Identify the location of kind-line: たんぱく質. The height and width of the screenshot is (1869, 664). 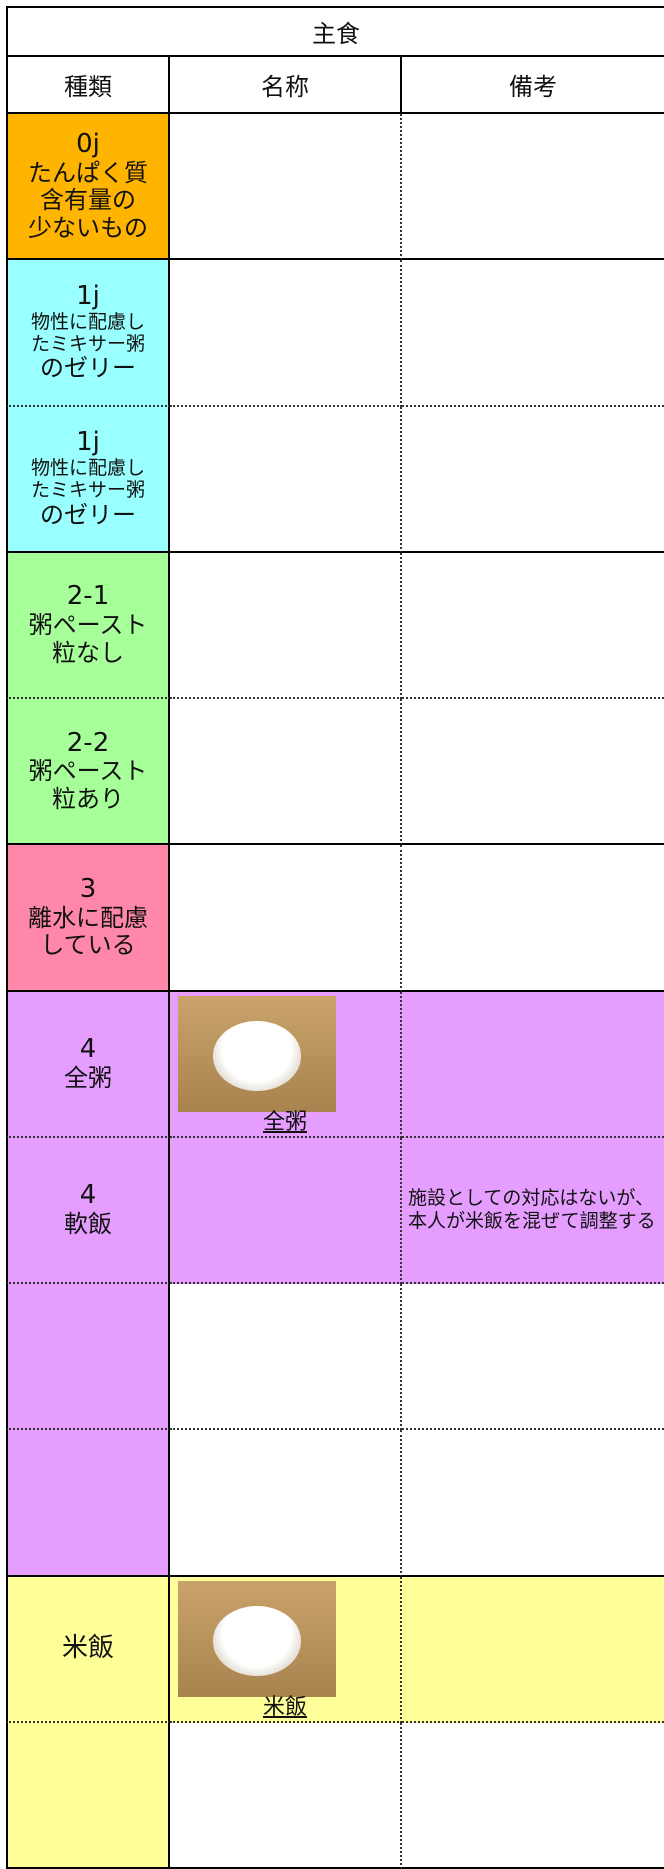
(88, 172).